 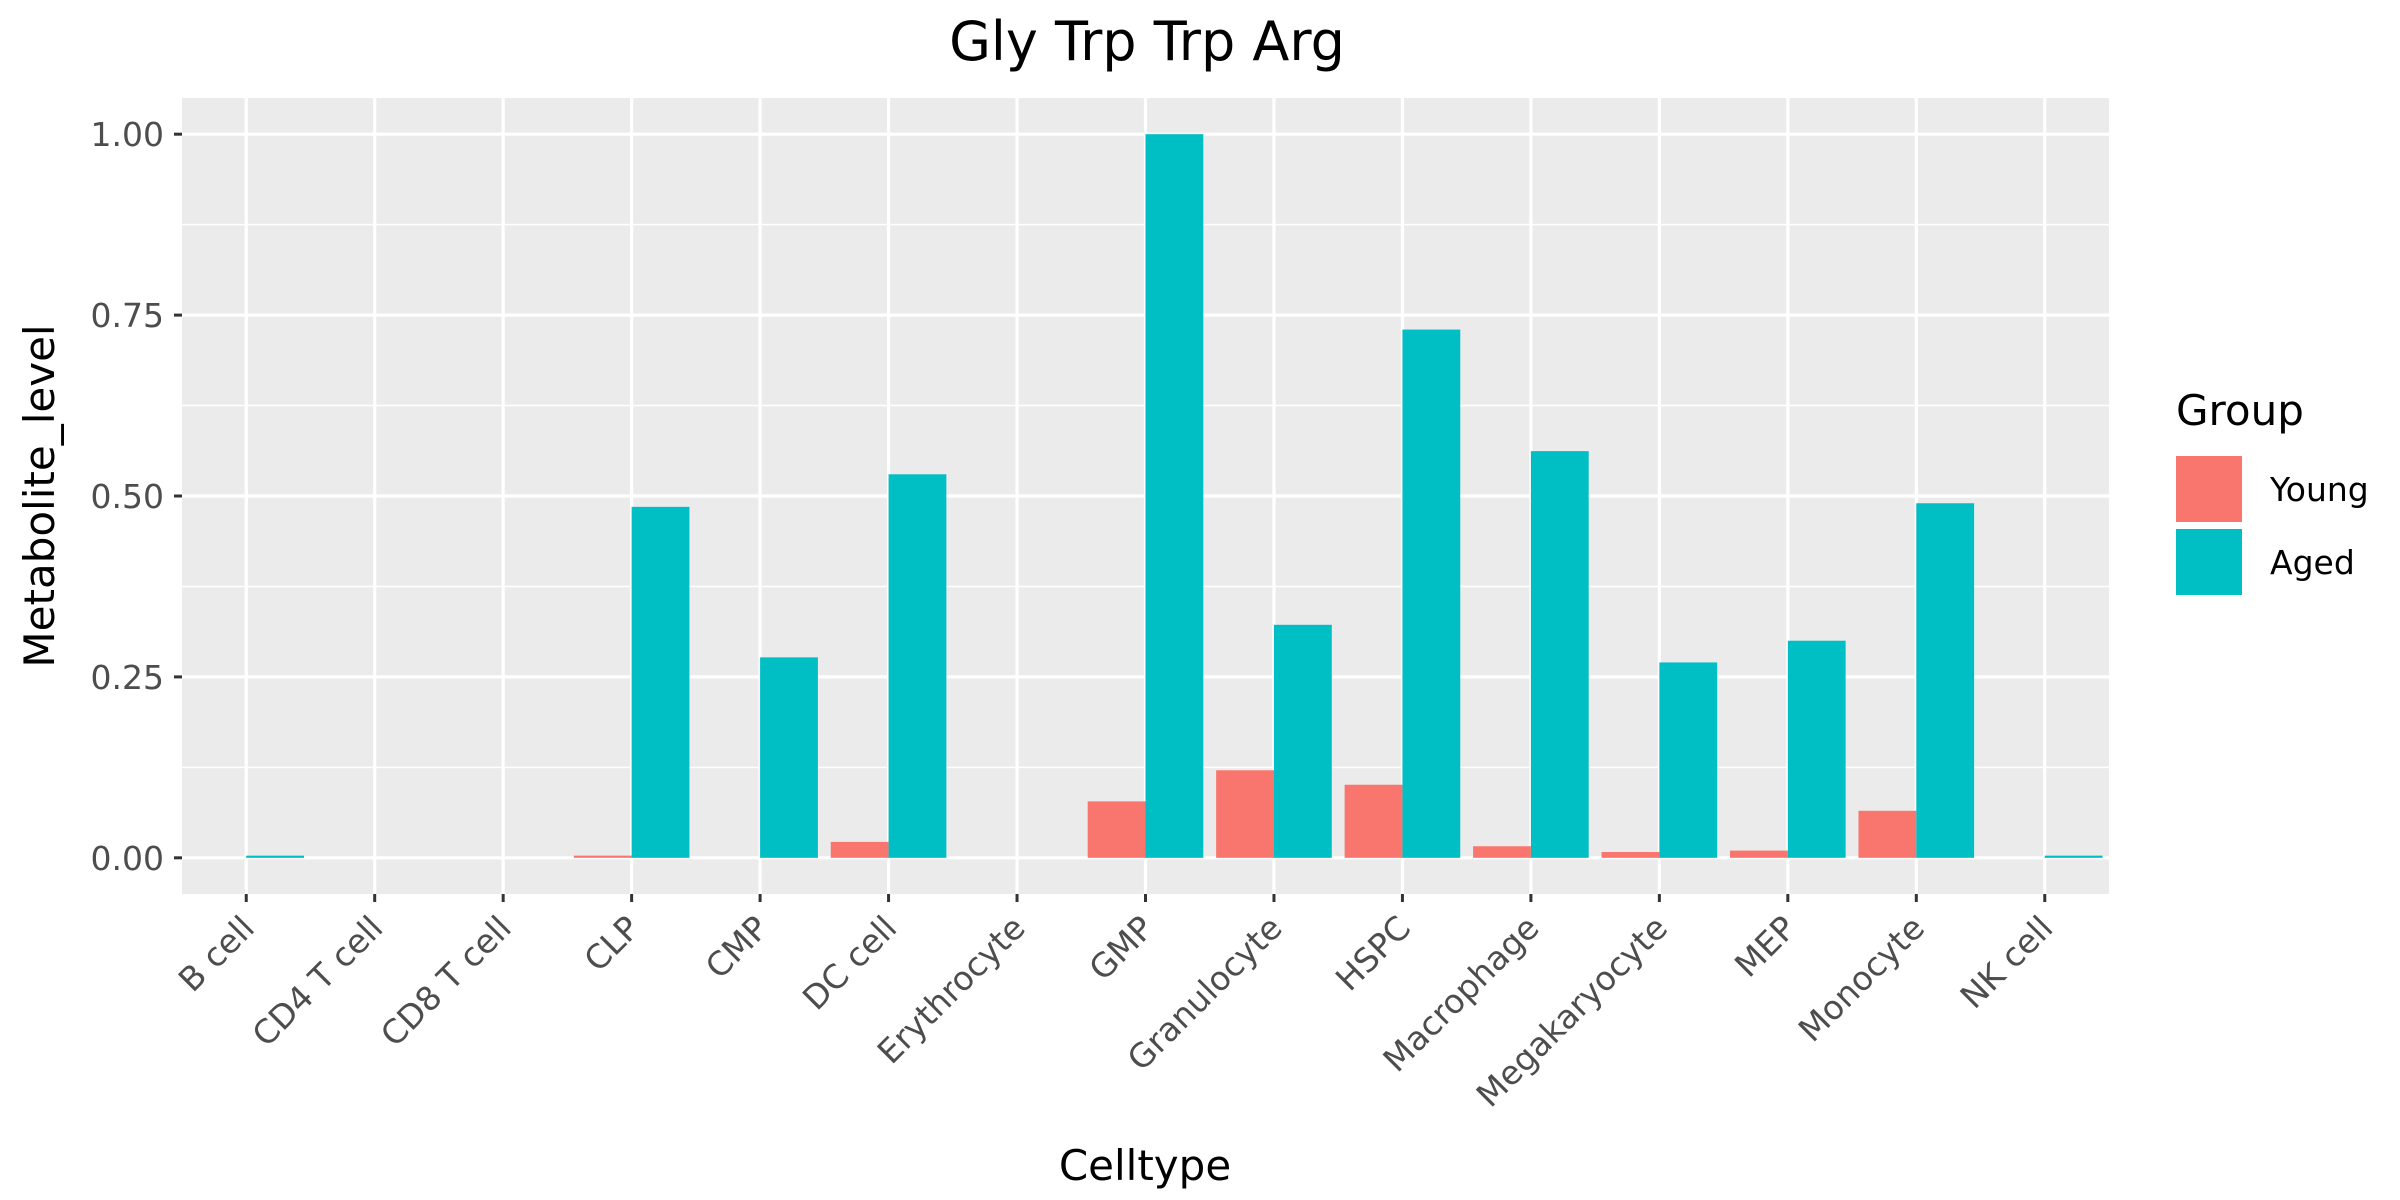 I want to click on x-tick-label: NK cell, so click(x=2007, y=962).